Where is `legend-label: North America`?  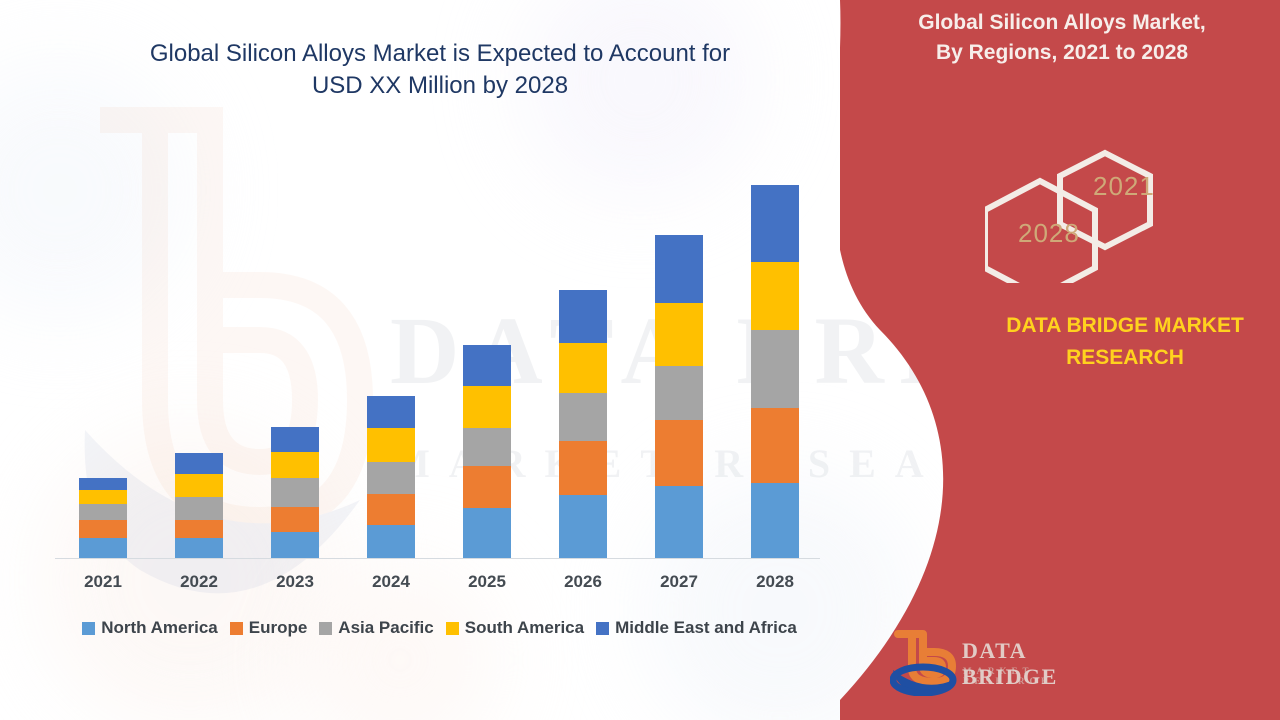
legend-label: North America is located at coordinates (159, 627).